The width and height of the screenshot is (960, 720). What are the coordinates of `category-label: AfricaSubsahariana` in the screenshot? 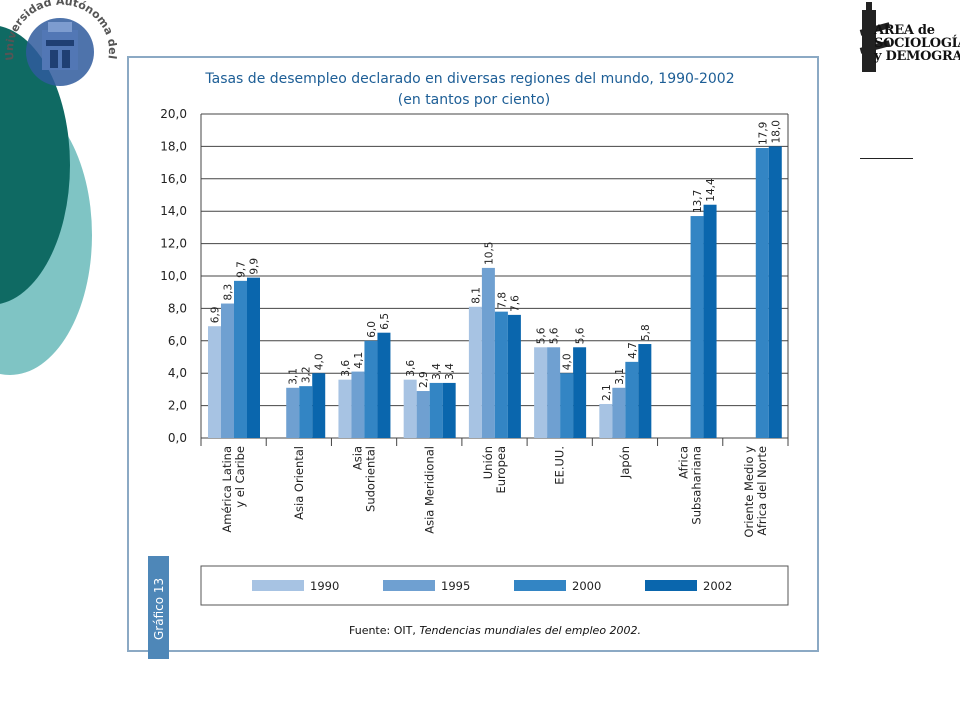 It's located at (690, 485).